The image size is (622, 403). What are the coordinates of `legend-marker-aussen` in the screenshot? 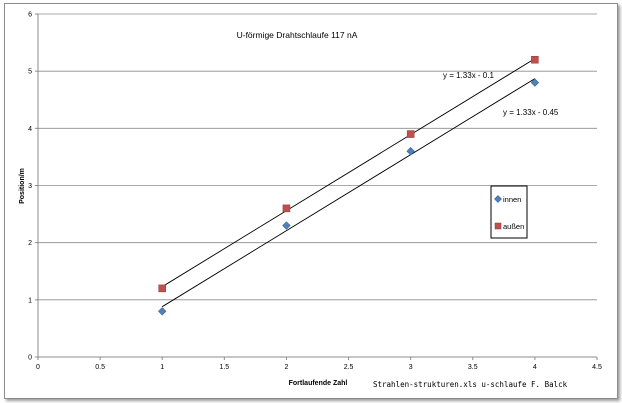 It's located at (498, 226).